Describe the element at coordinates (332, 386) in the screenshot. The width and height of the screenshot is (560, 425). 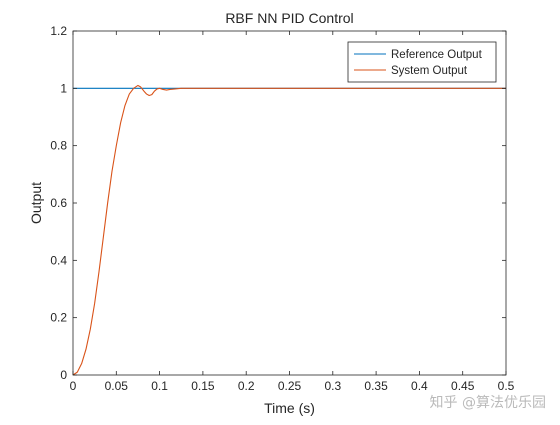
I see `x-tick-label: 0.3` at that location.